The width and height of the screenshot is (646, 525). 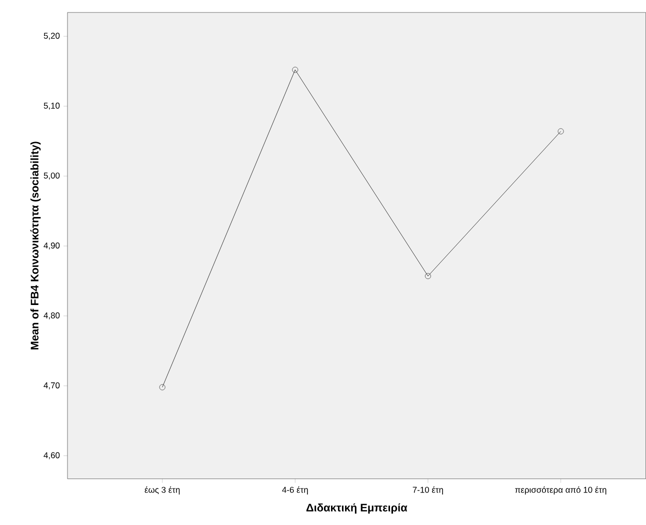 What do you see at coordinates (357, 508) in the screenshot?
I see `x-axis-title: Διδακτική Εμπειρία` at bounding box center [357, 508].